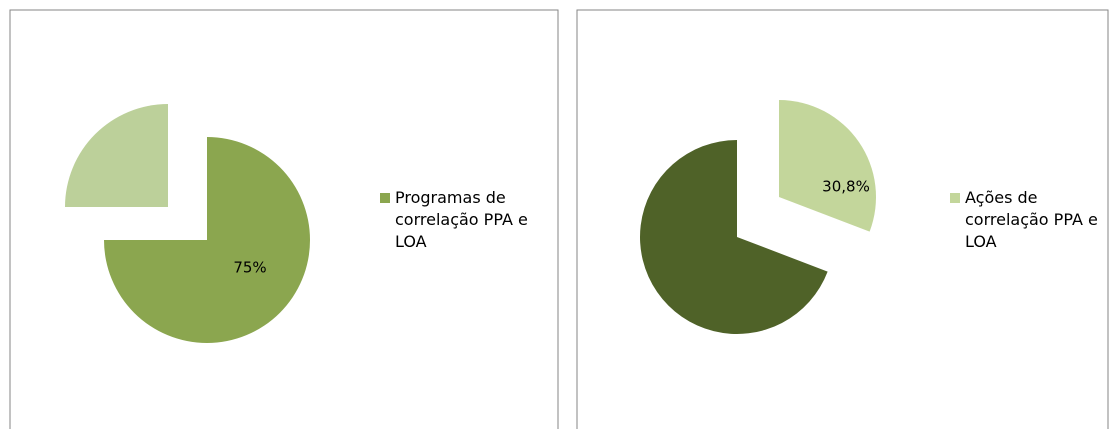 This screenshot has height=429, width=1118. Describe the element at coordinates (249, 268) in the screenshot. I see `data-label: 75%` at that location.